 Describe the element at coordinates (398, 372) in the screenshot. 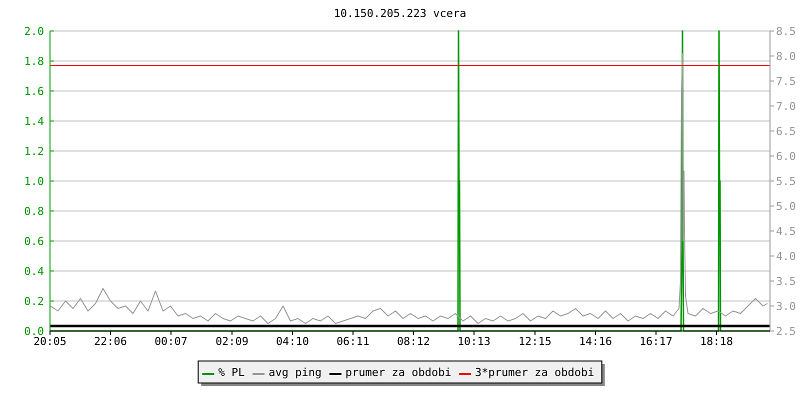

I see `legend-label: prumer za obdobi` at that location.